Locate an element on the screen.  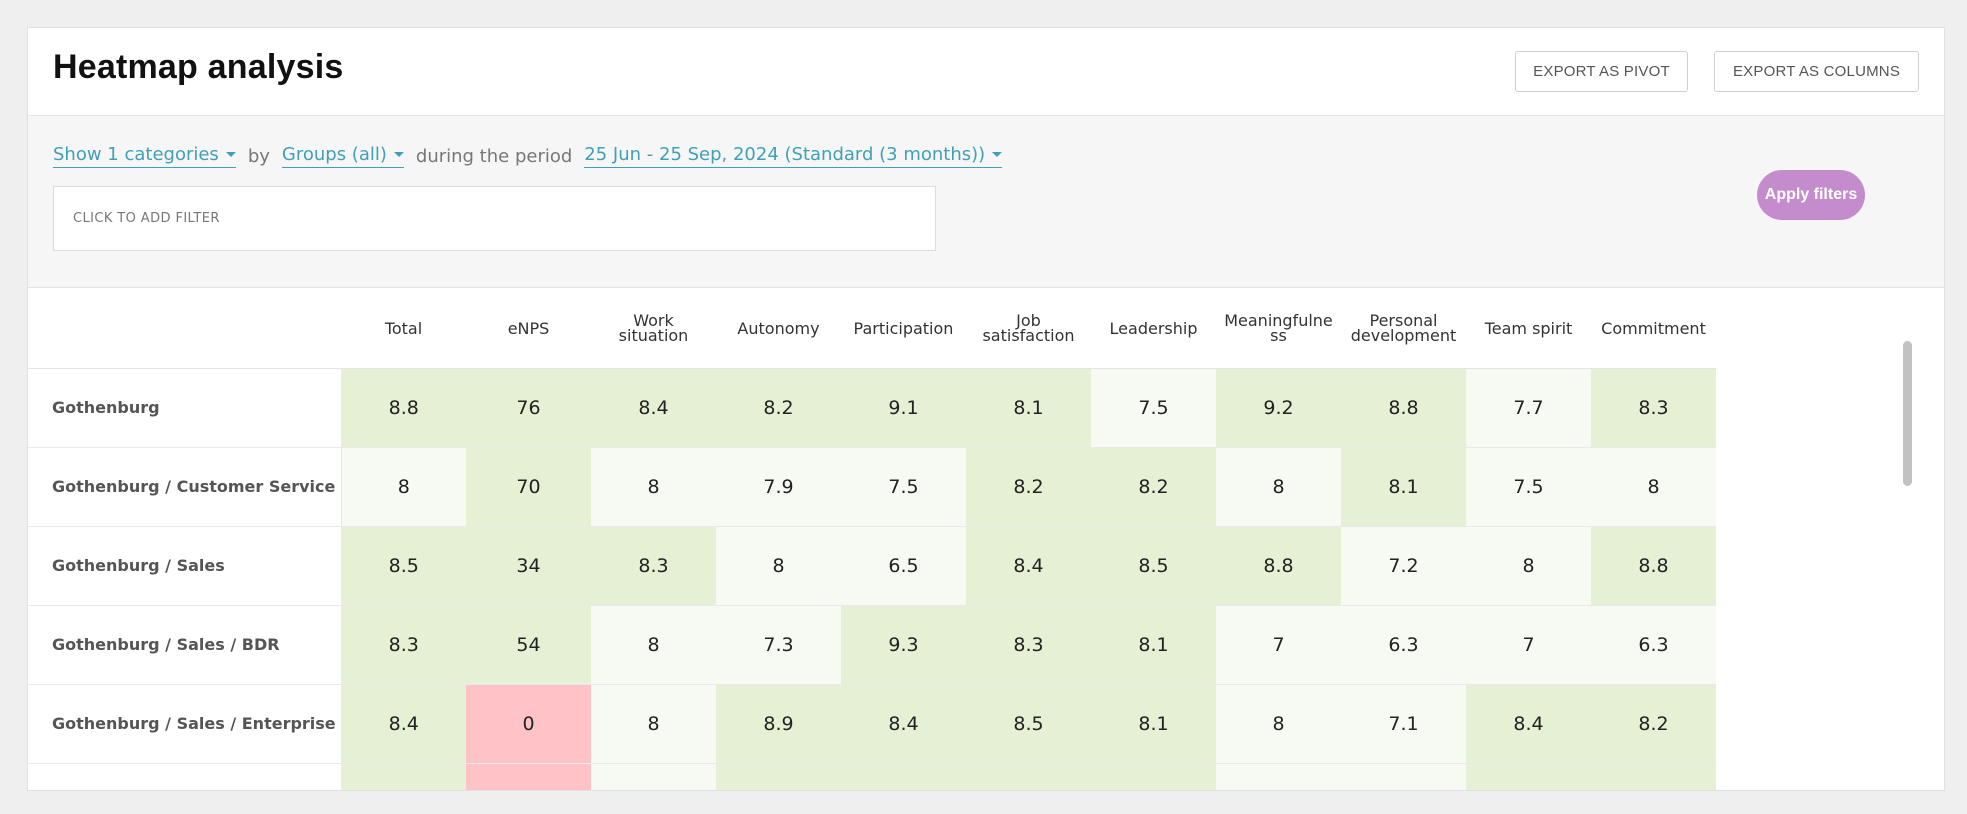
column-header-text: Meaningfulne is located at coordinates (1278, 321).